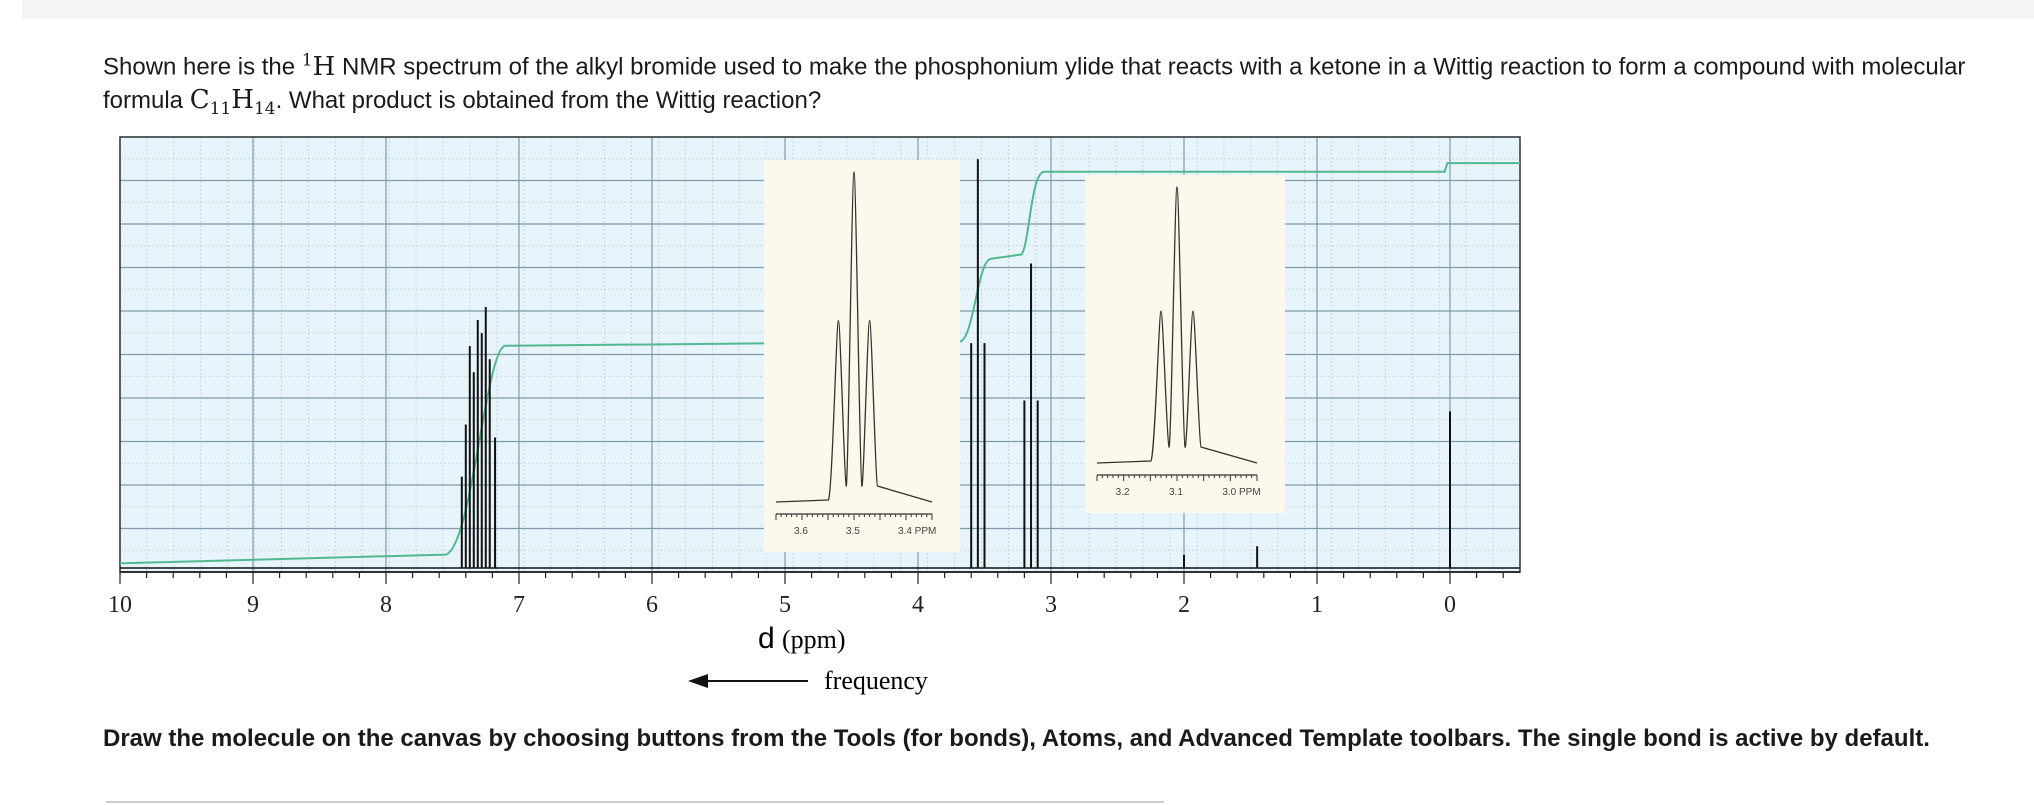 This screenshot has height=805, width=2034. Describe the element at coordinates (876, 680) in the screenshot. I see `frequency-label: frequency` at that location.